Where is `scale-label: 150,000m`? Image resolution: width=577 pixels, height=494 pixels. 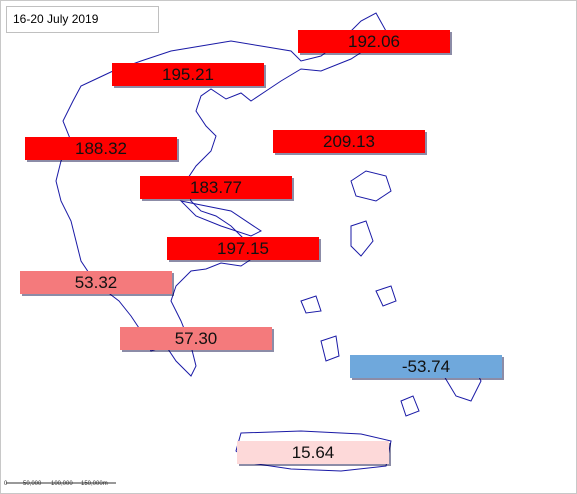 scale-label: 150,000m is located at coordinates (94, 484).